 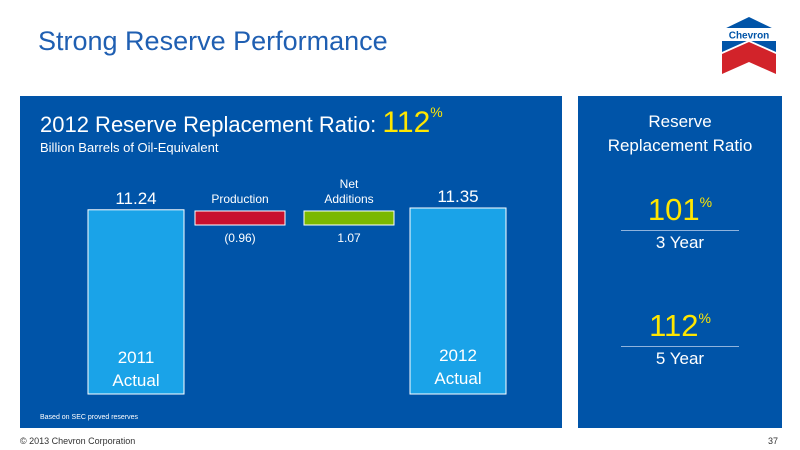 I want to click on stat-label: 3 Year, so click(x=680, y=242).